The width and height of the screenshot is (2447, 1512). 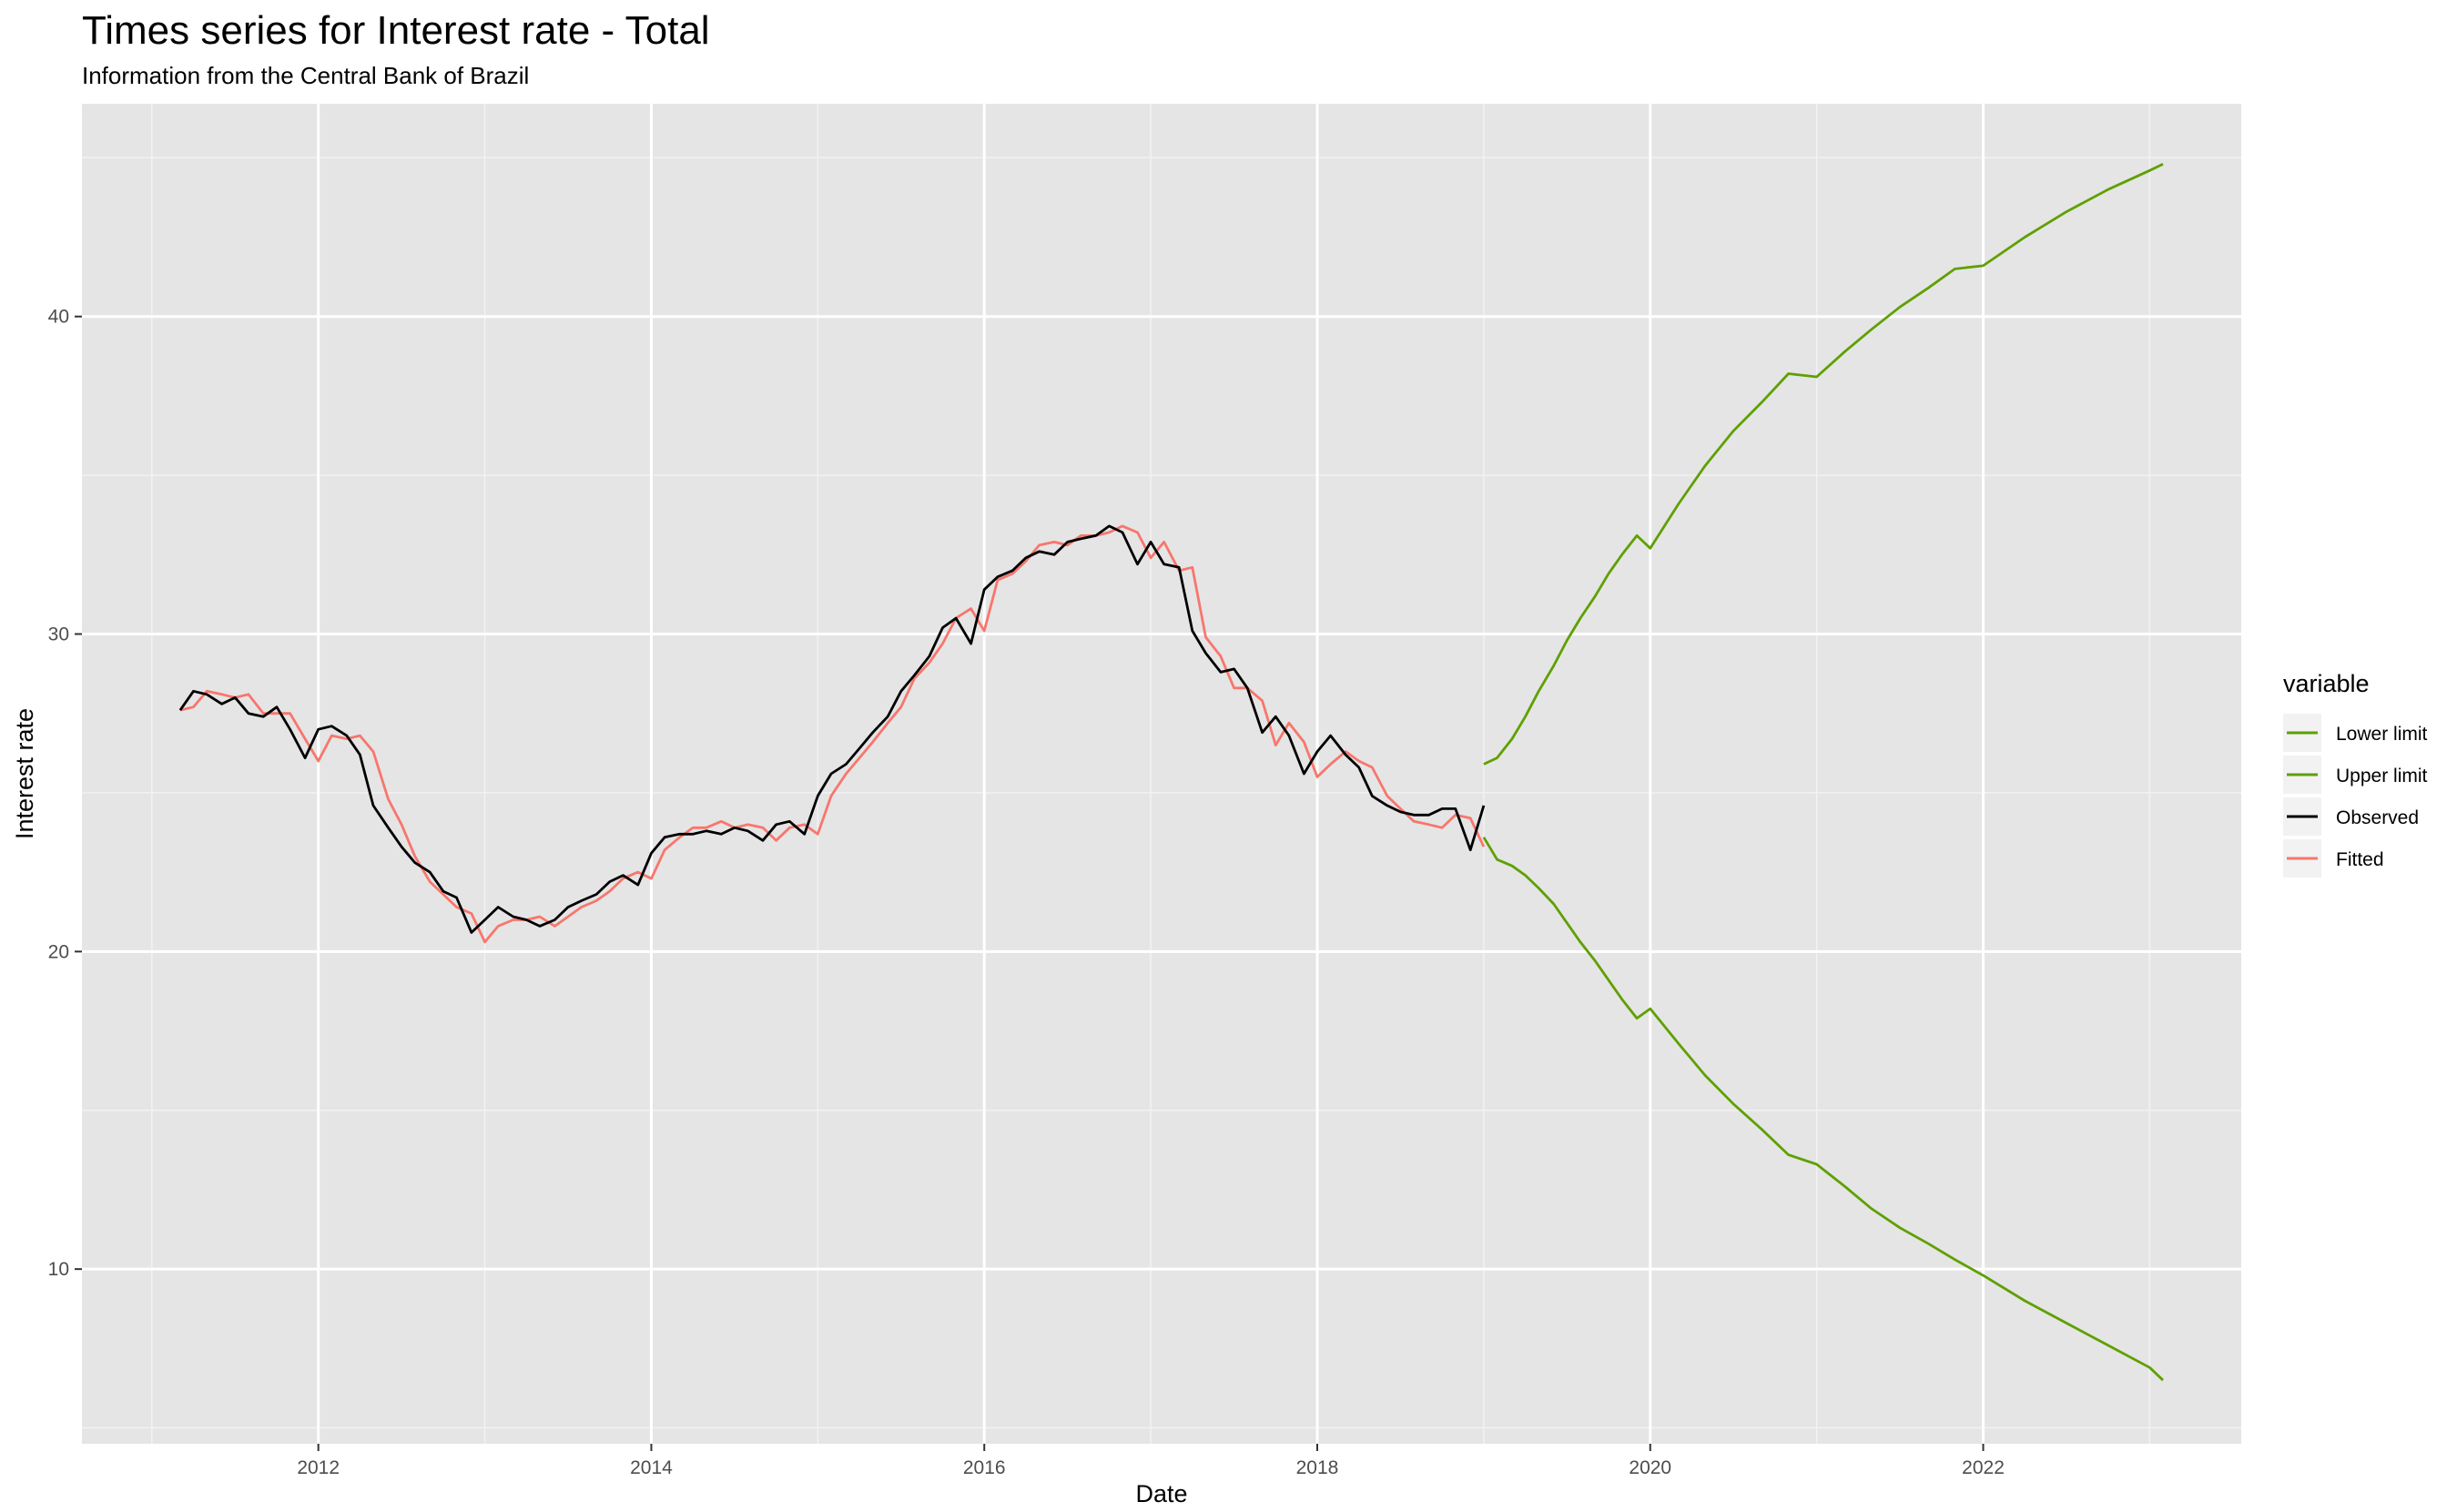 What do you see at coordinates (1823, 464) in the screenshot?
I see `series-line-upper-limit` at bounding box center [1823, 464].